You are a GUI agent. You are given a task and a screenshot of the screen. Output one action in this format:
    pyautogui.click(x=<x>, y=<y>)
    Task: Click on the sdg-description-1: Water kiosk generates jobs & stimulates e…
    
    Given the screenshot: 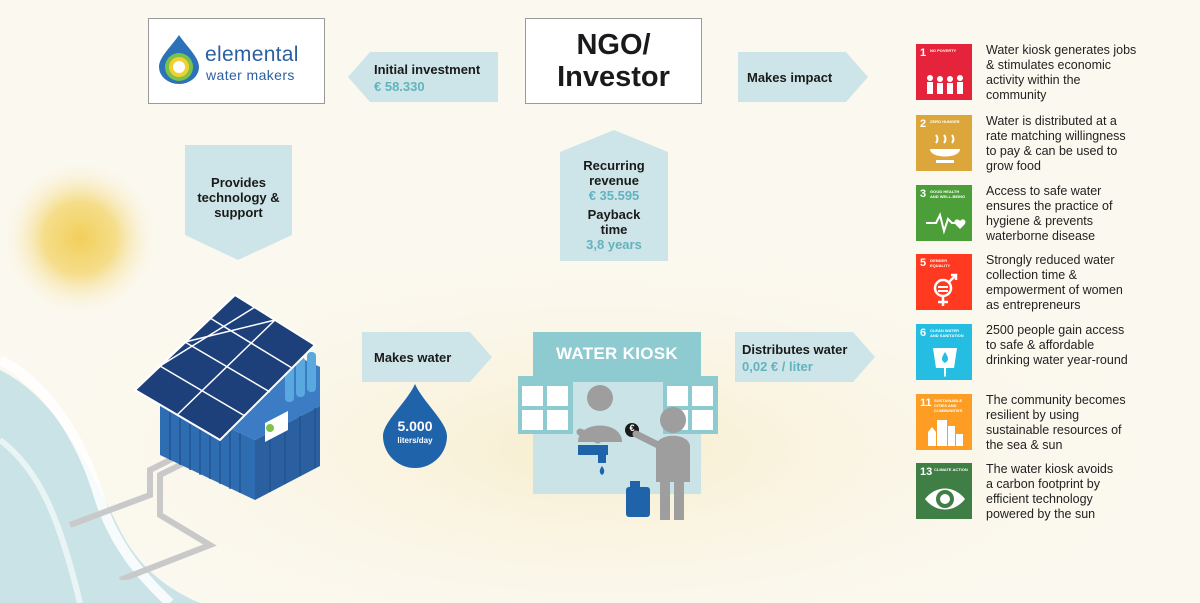 What is the action you would take?
    pyautogui.click(x=1071, y=73)
    